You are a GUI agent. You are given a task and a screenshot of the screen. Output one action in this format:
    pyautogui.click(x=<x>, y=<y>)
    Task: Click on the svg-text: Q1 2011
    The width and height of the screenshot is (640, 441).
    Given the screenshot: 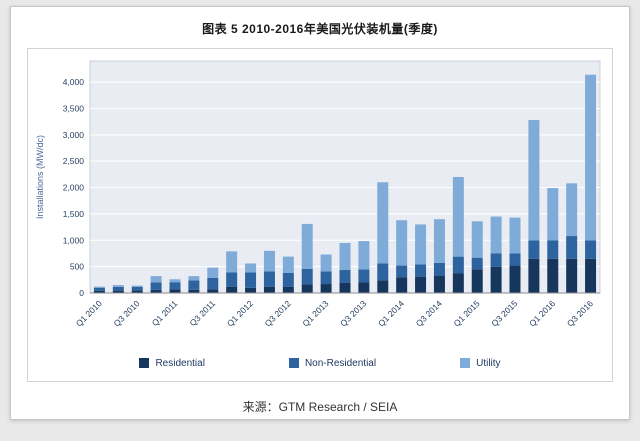 What is the action you would take?
    pyautogui.click(x=165, y=313)
    